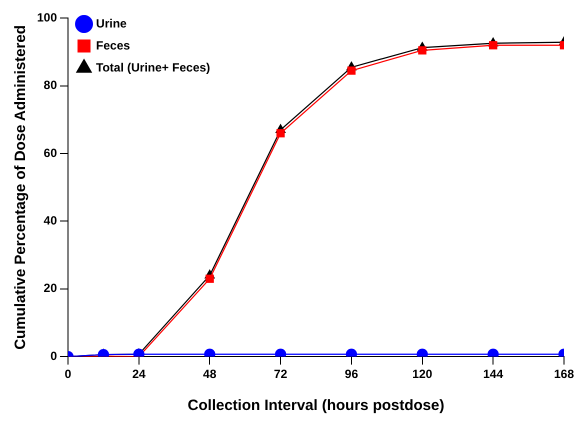  Describe the element at coordinates (68, 374) in the screenshot. I see `x-tick-label: 0` at that location.